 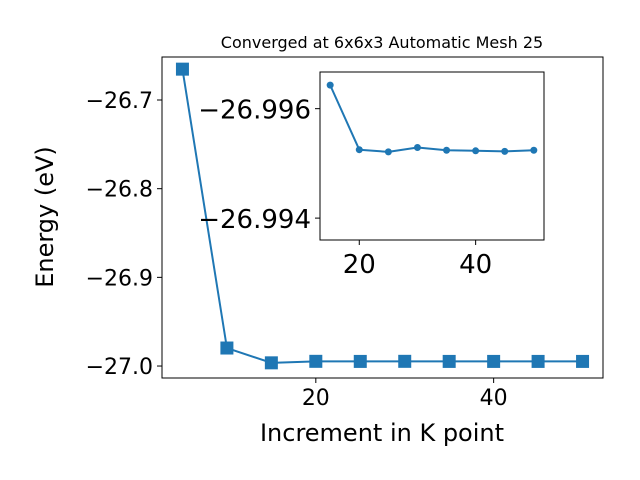 I want to click on main-x-tick-label: 20, so click(x=316, y=398).